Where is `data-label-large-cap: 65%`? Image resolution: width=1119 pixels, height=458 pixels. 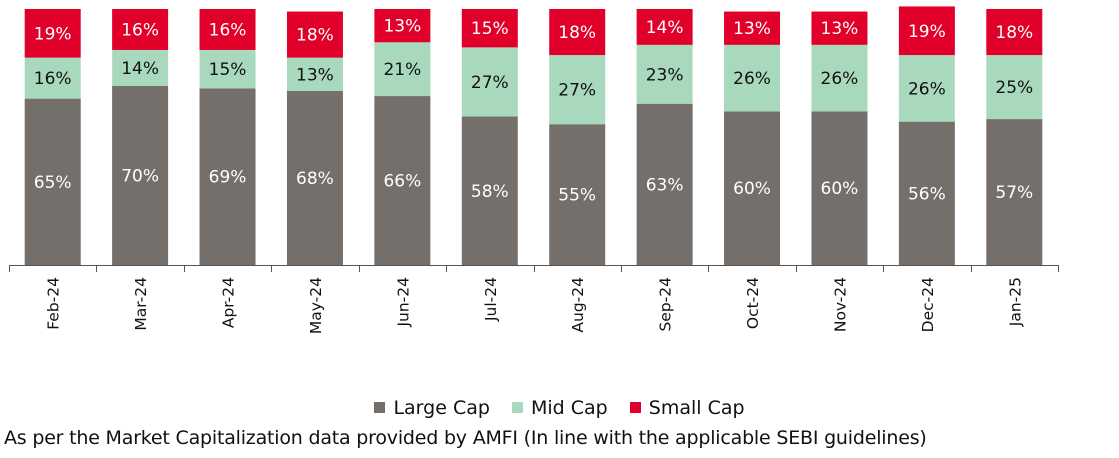
data-label-large-cap: 65% is located at coordinates (53, 183).